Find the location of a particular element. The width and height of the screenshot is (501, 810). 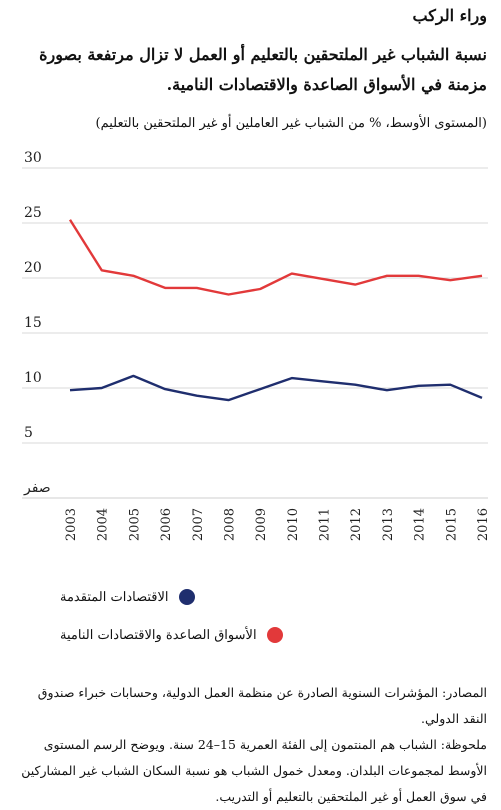

legend-swatch-emerging is located at coordinates (274, 635).